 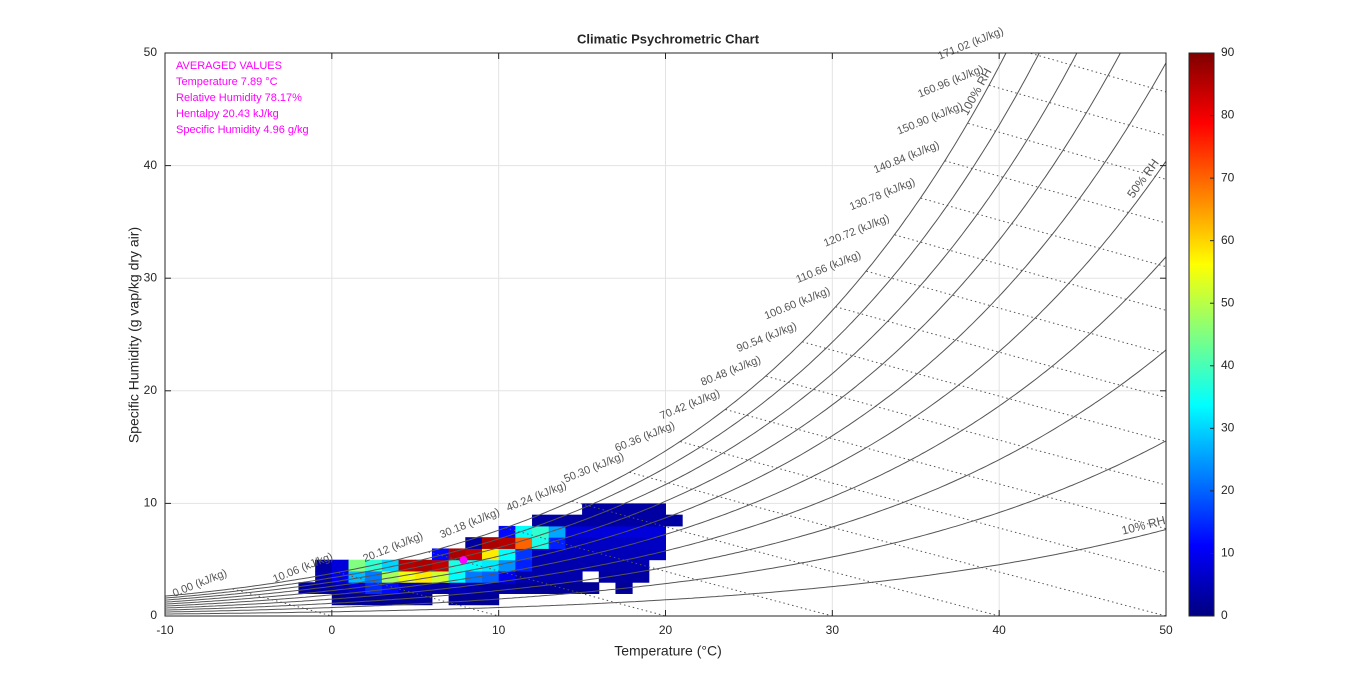 What do you see at coordinates (331, 630) in the screenshot?
I see `x-tick-label: 0` at bounding box center [331, 630].